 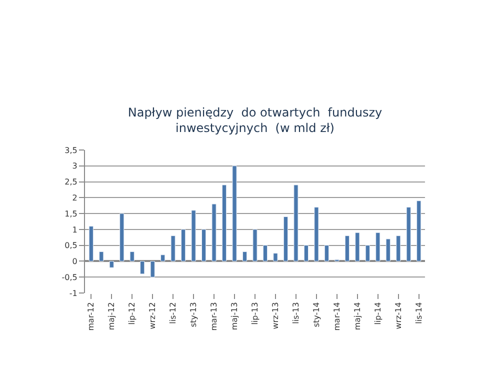 What do you see at coordinates (275, 316) in the screenshot?
I see `x-tick-label: wrz-13` at bounding box center [275, 316].